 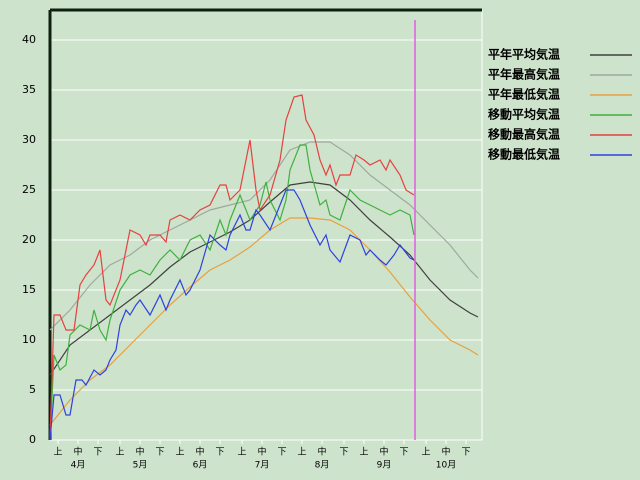 What do you see at coordinates (29, 39) in the screenshot?
I see `y-tick-label: 40` at bounding box center [29, 39].